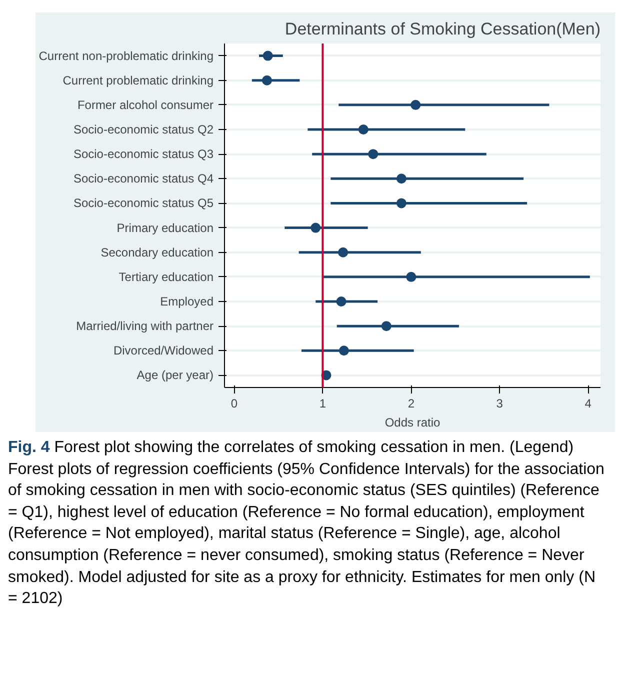 The image size is (627, 689). I want to click on y-tick-label: Tertiary education, so click(166, 277).